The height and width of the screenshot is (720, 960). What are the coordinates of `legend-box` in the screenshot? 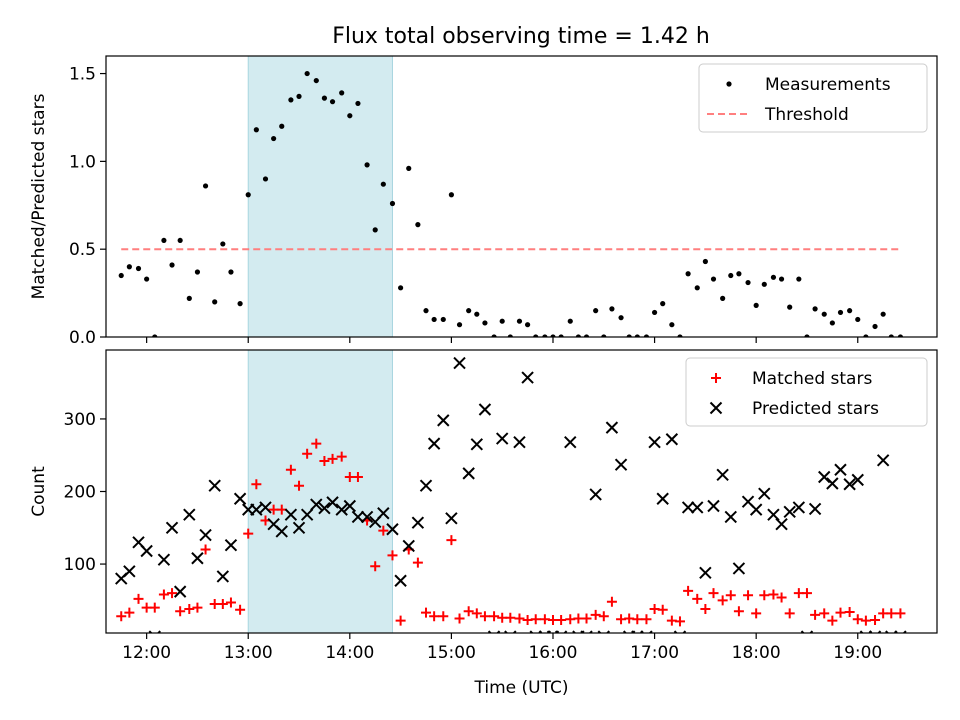 It's located at (813, 98).